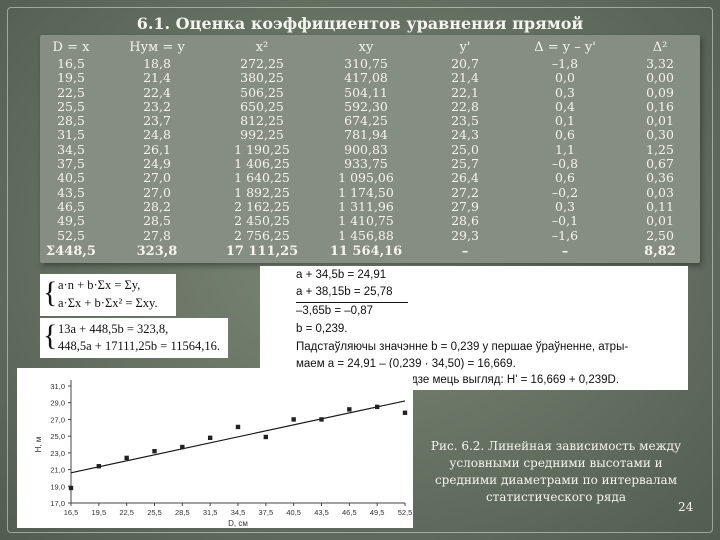  Describe the element at coordinates (157, 106) in the screenshot. I see `cell-y: 23,2` at that location.